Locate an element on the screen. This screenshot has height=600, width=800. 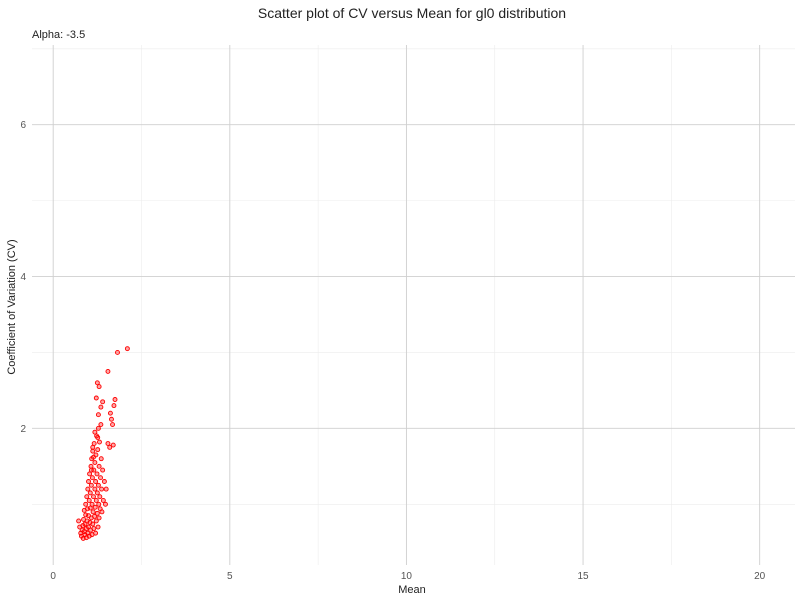
y-axis-label: Coefficient of Variation (CV) is located at coordinates (12, 306).